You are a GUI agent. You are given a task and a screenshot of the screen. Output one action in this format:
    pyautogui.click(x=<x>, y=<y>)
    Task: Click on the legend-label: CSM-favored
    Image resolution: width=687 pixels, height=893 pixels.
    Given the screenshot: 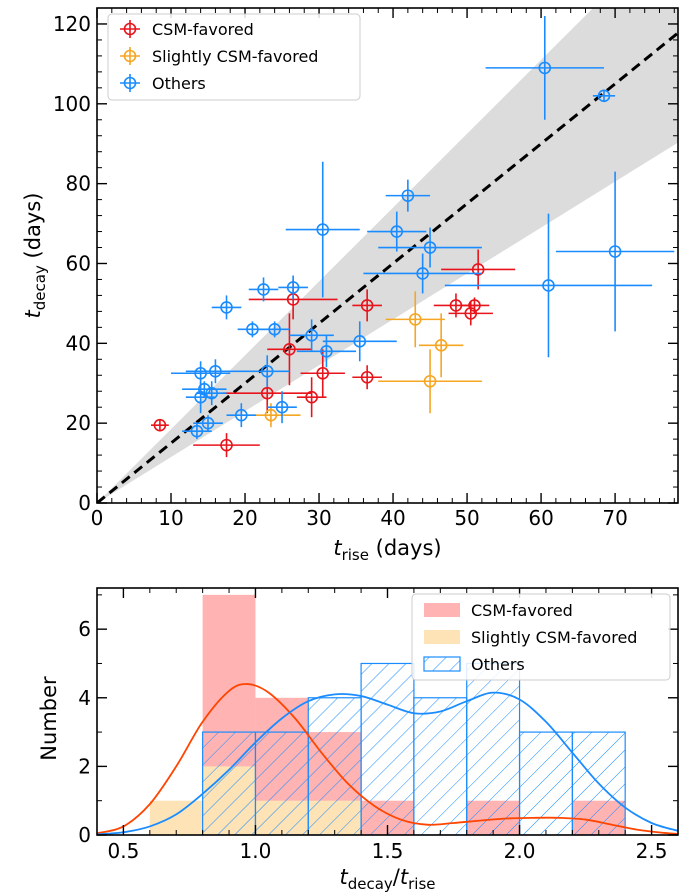 What is the action you would take?
    pyautogui.click(x=522, y=610)
    